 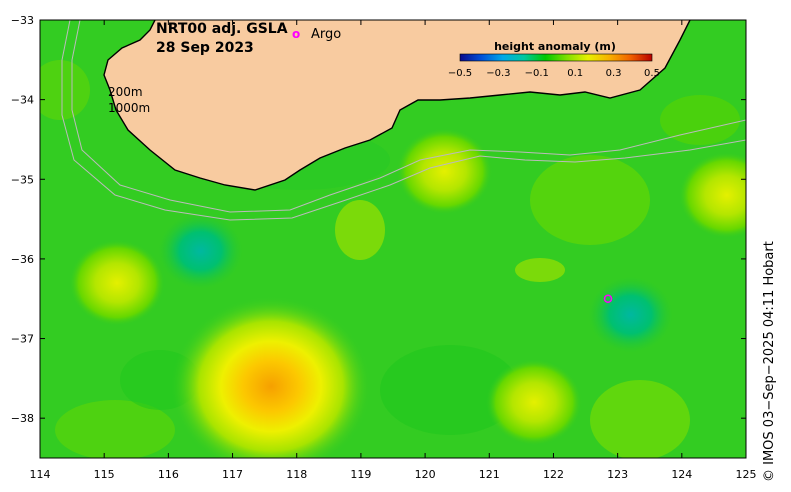 What do you see at coordinates (168, 474) in the screenshot?
I see `x-tick-label: 116` at bounding box center [168, 474].